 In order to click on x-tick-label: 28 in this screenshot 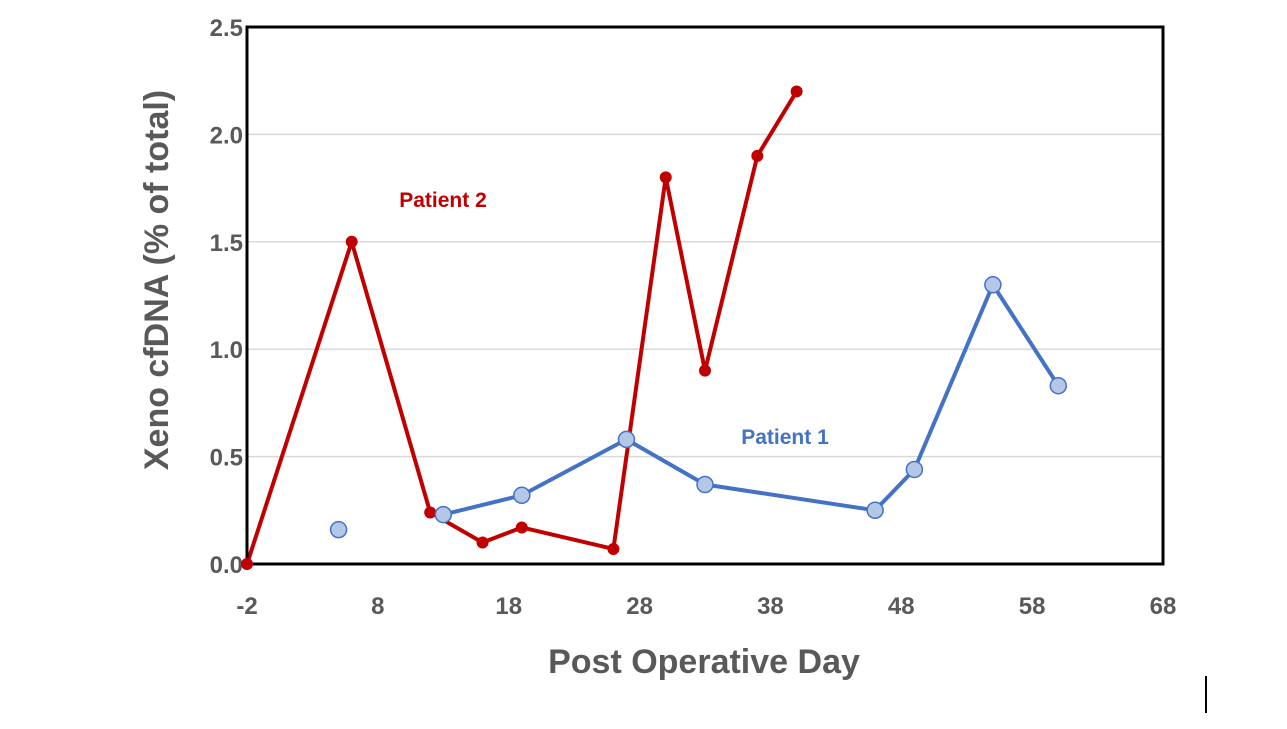, I will do `click(639, 606)`.